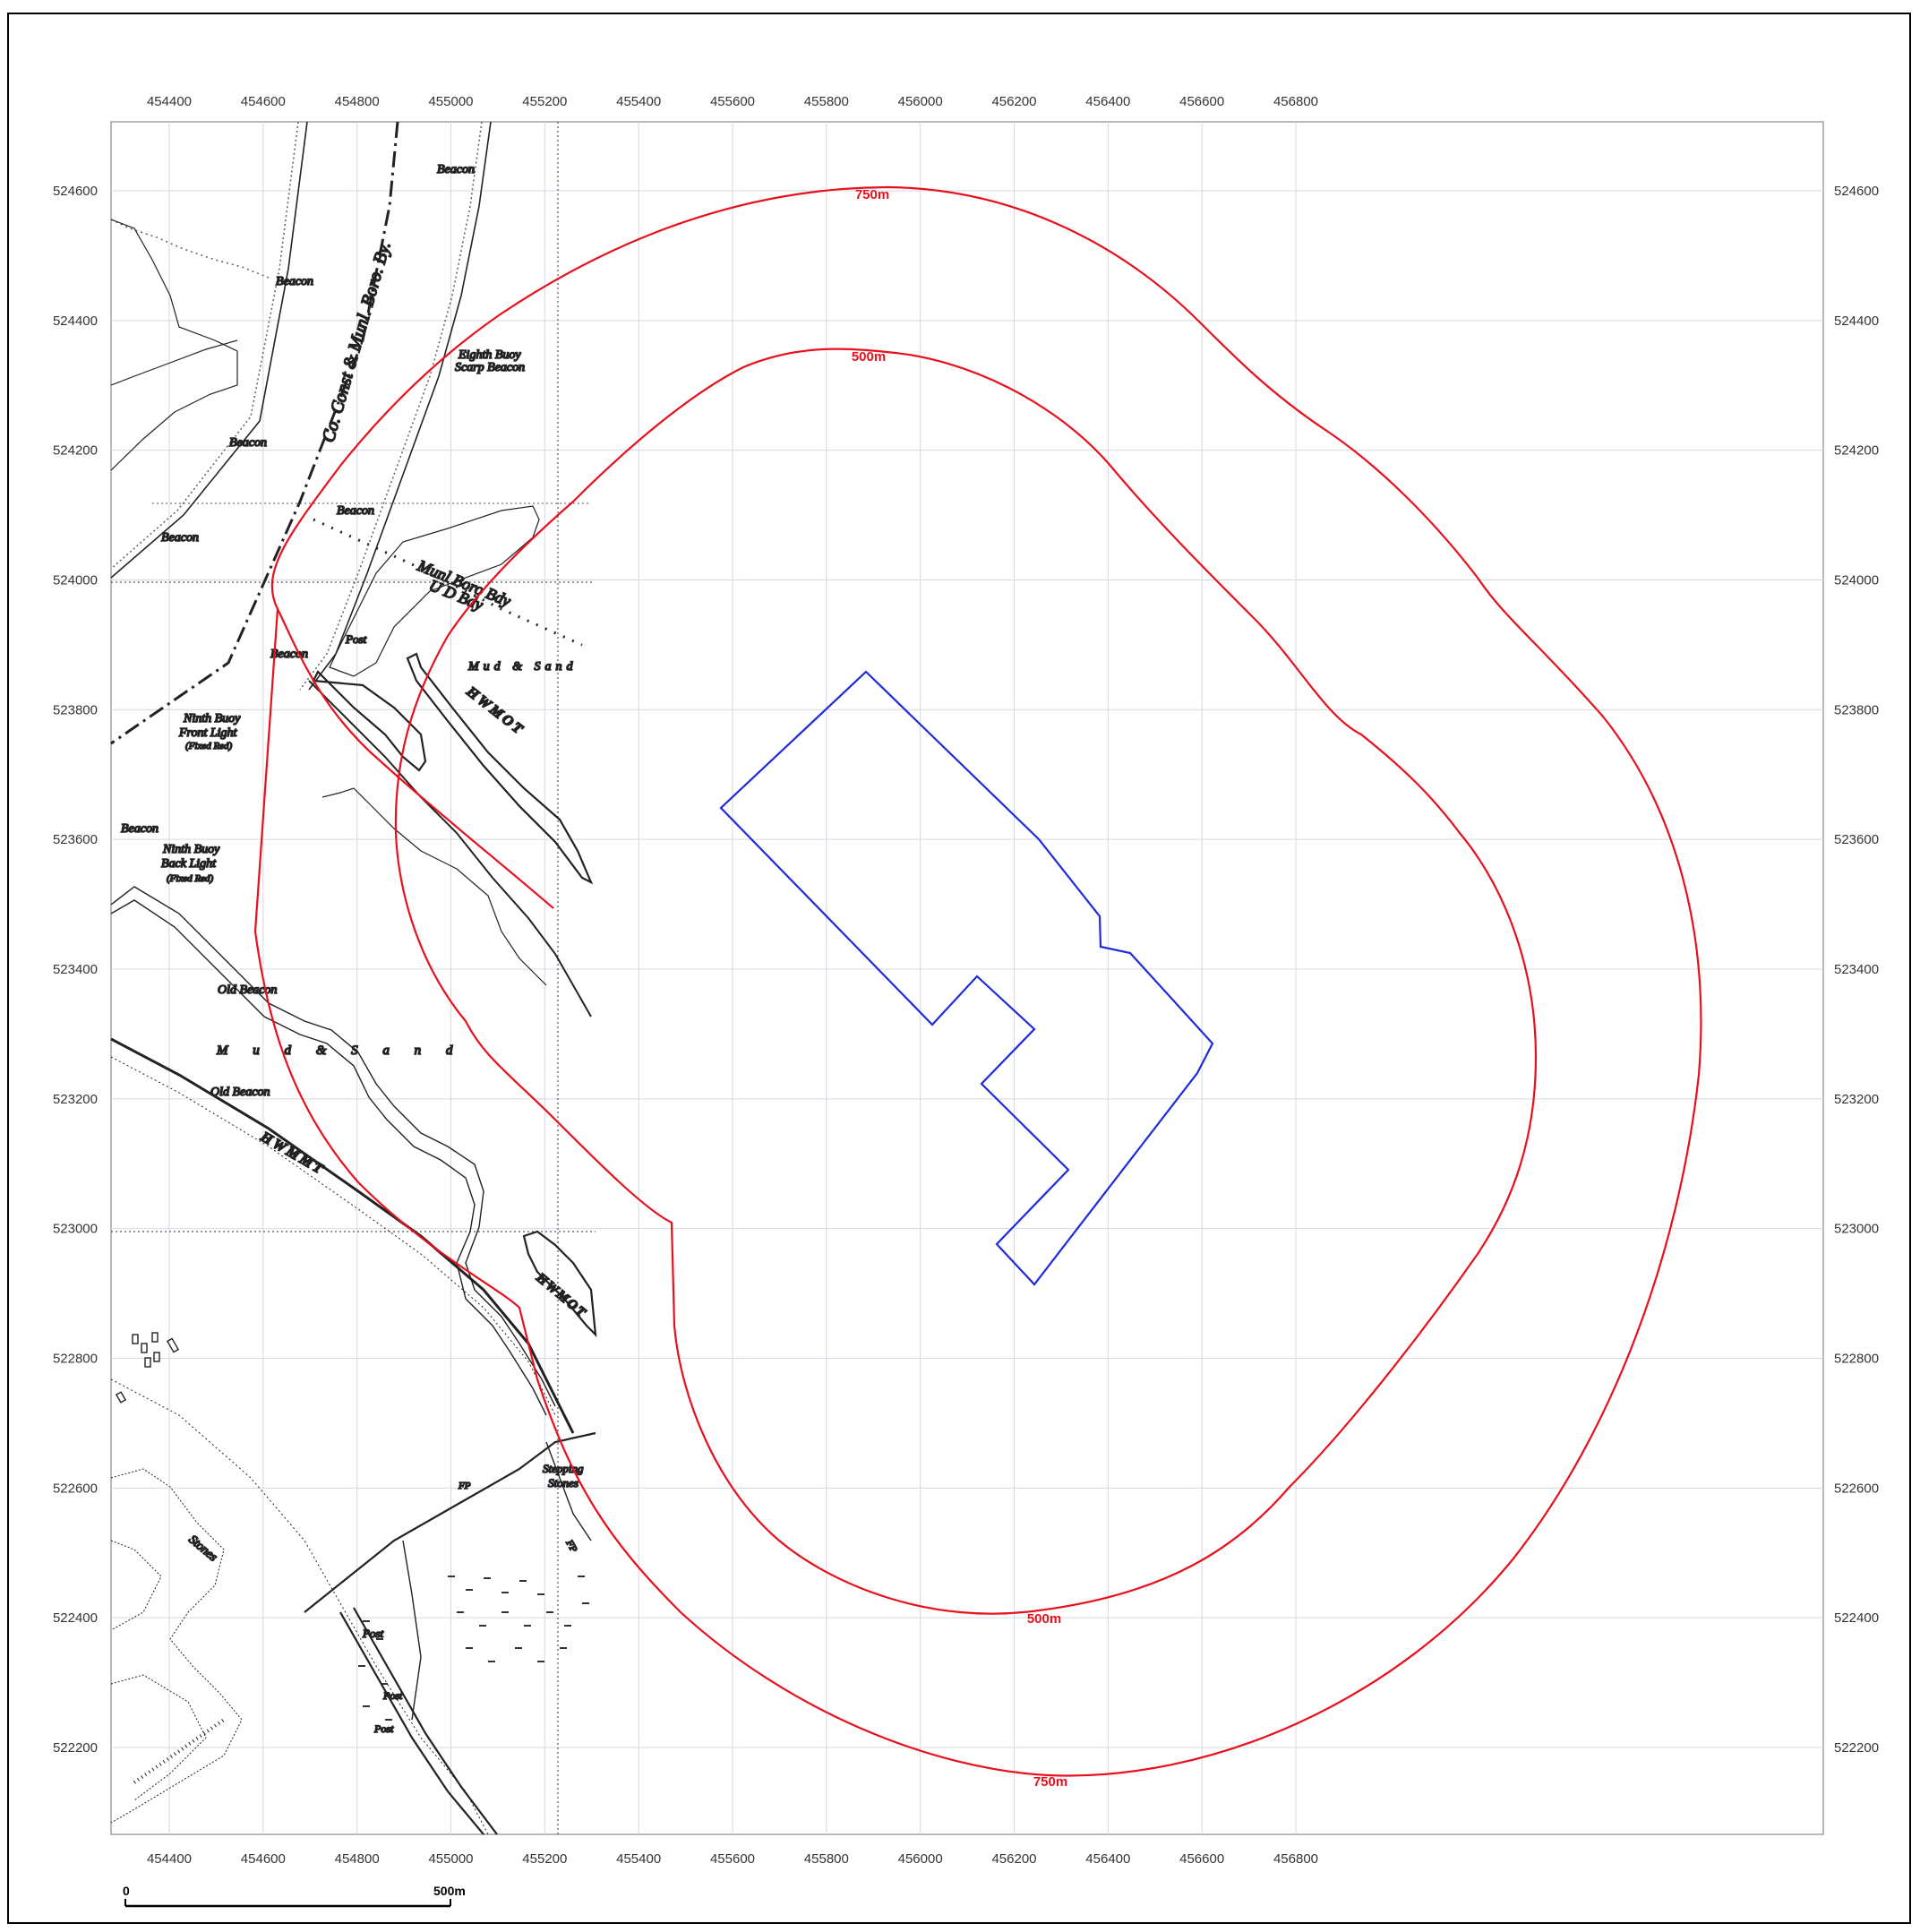 Image resolution: width=1920 pixels, height=1932 pixels. I want to click on label-scarp-beacon: Scarp Beacon, so click(490, 367).